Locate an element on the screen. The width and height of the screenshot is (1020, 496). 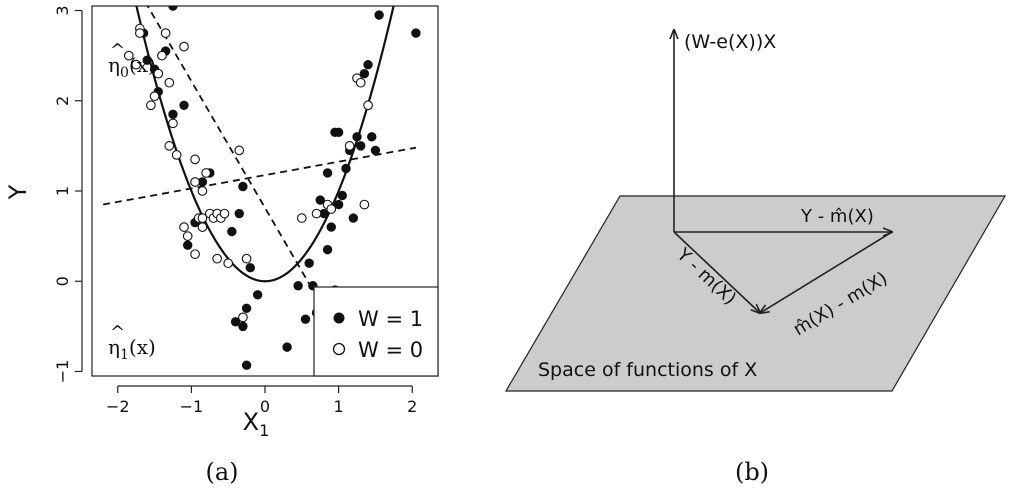
svg-text: η0(x) is located at coordinates (132, 67).